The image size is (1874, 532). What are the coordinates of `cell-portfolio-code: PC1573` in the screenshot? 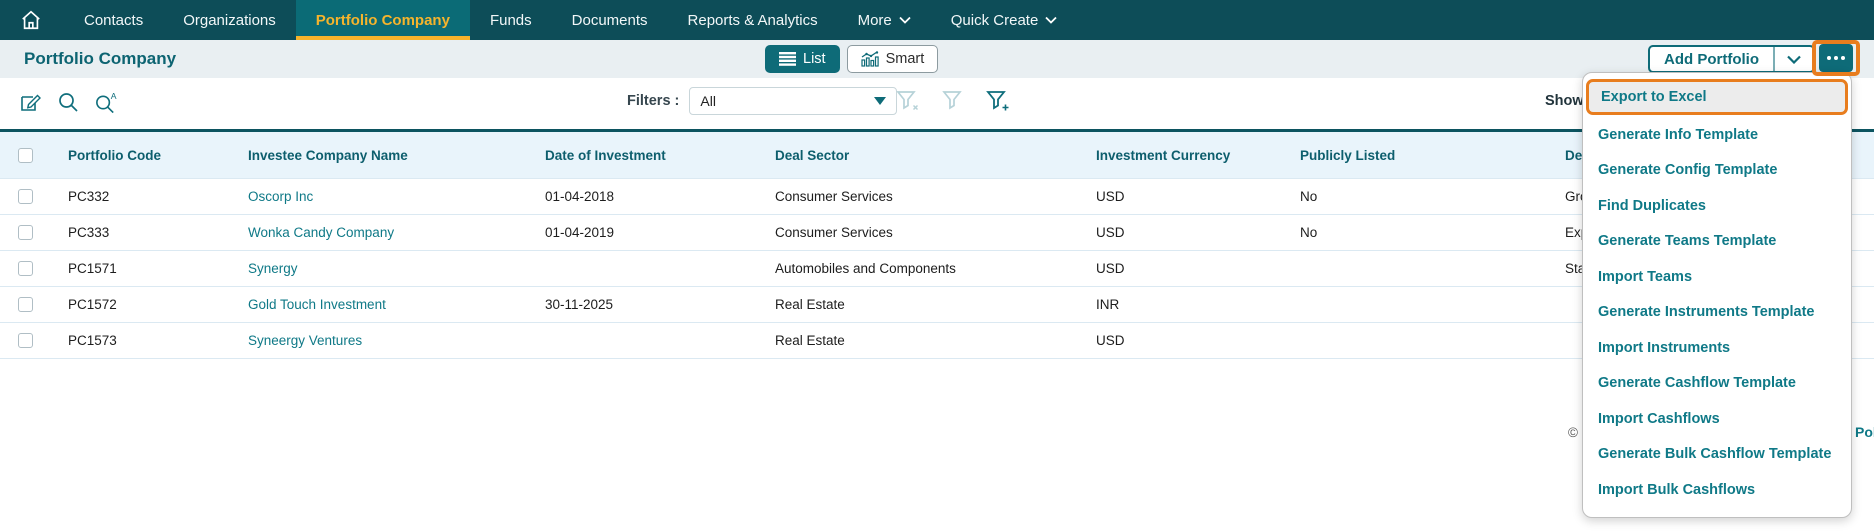 It's located at (92, 340).